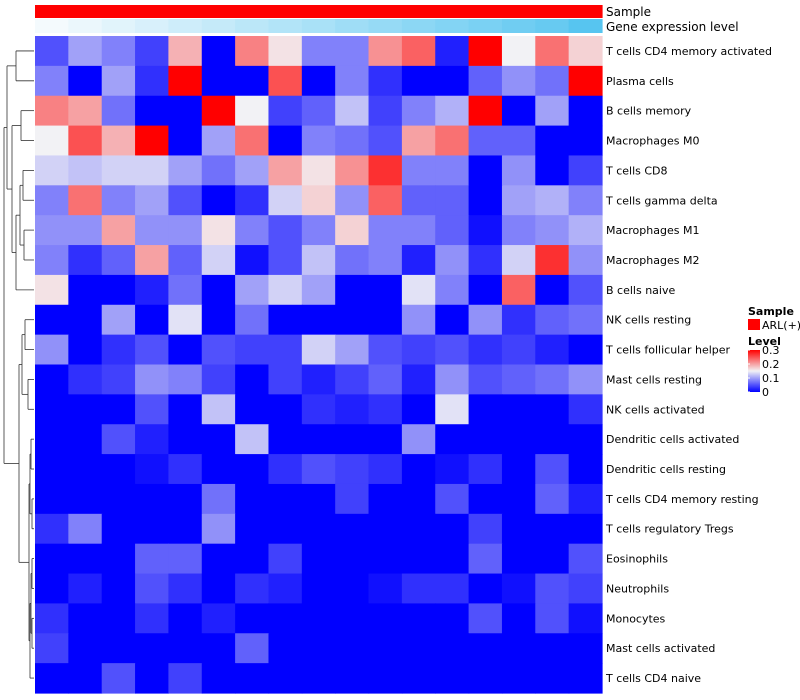  I want to click on row-dendrogram, so click(18, 364).